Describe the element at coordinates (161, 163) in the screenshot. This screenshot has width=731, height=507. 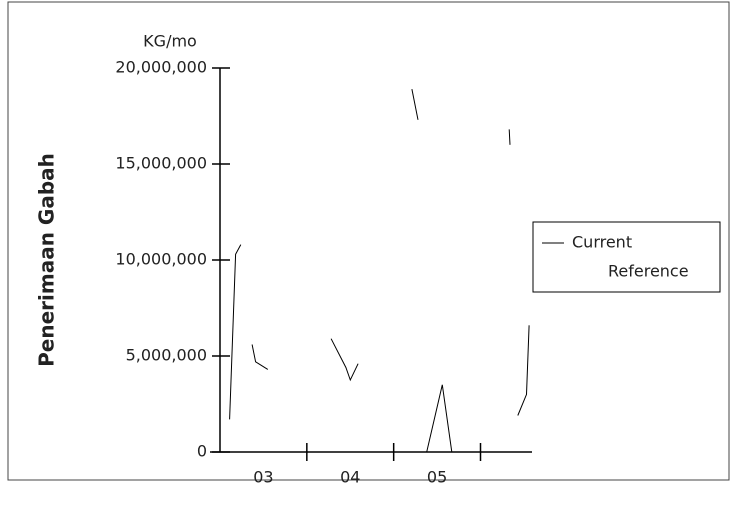
I see `y-tick-label: 15,000,000` at that location.